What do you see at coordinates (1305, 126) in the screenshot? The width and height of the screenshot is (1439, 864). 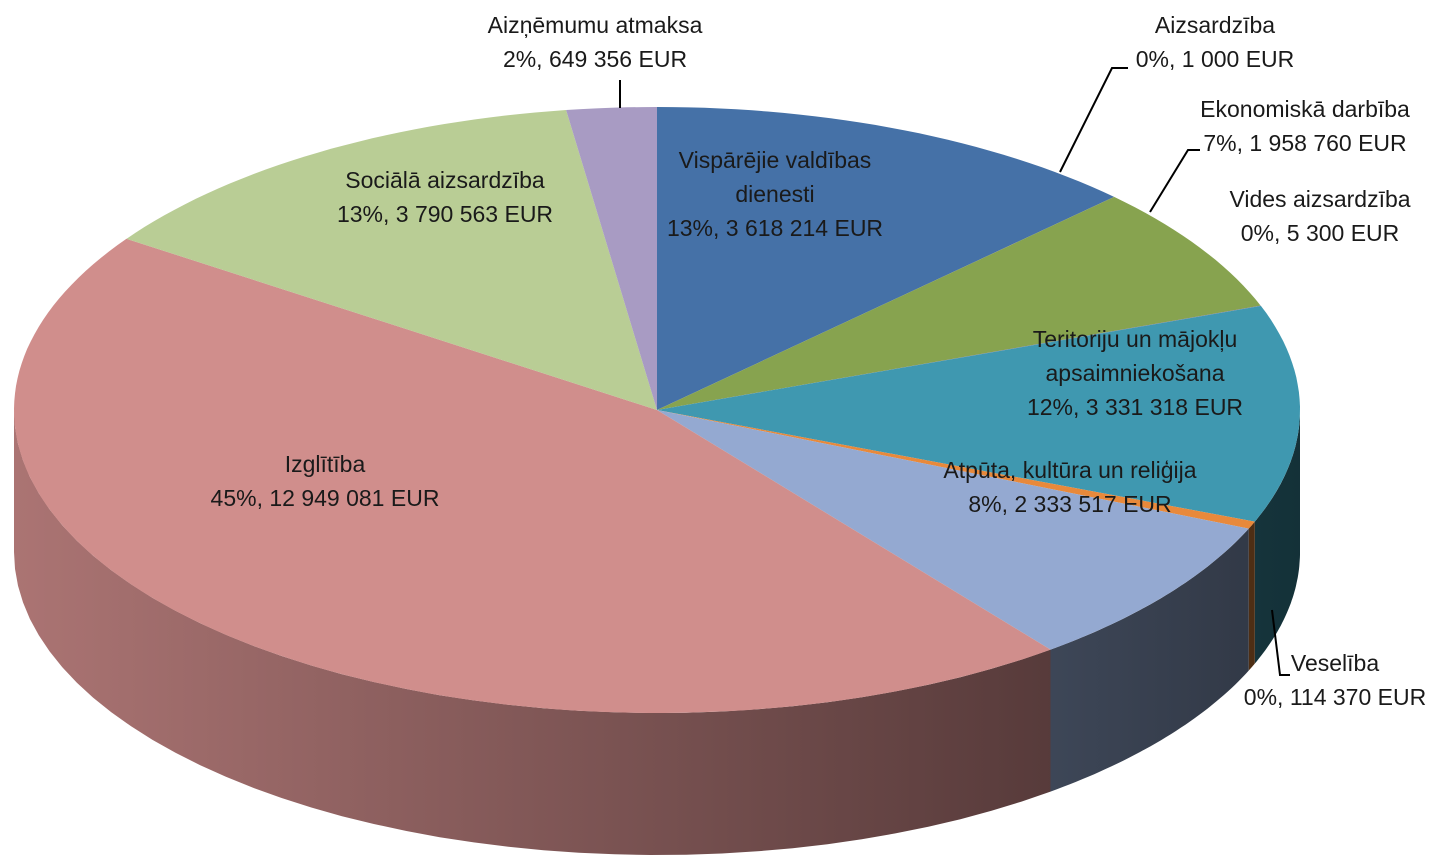 I see `data-label: Ekonomiskā darbība 7%, 1 958 760 EUR` at bounding box center [1305, 126].